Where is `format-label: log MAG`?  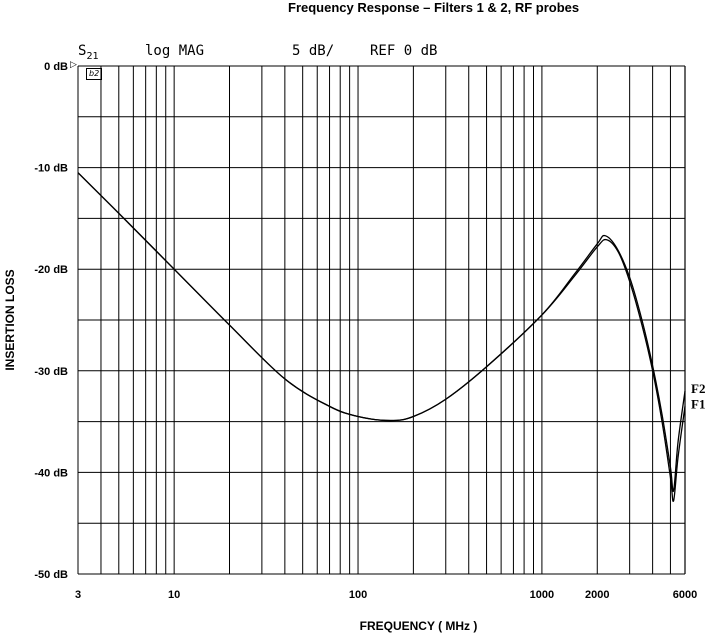 format-label: log MAG is located at coordinates (175, 51).